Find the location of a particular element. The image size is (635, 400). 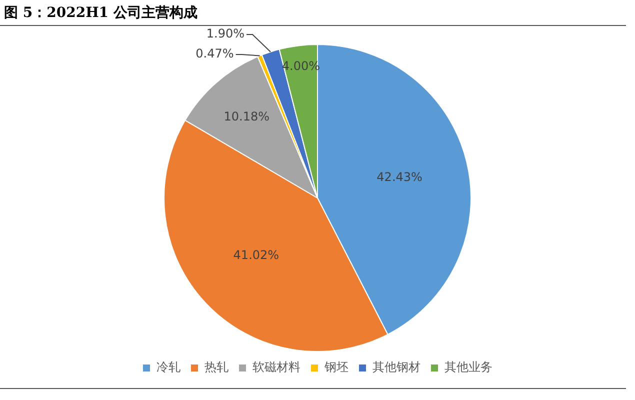

legend-label: 其他业务 is located at coordinates (468, 367).